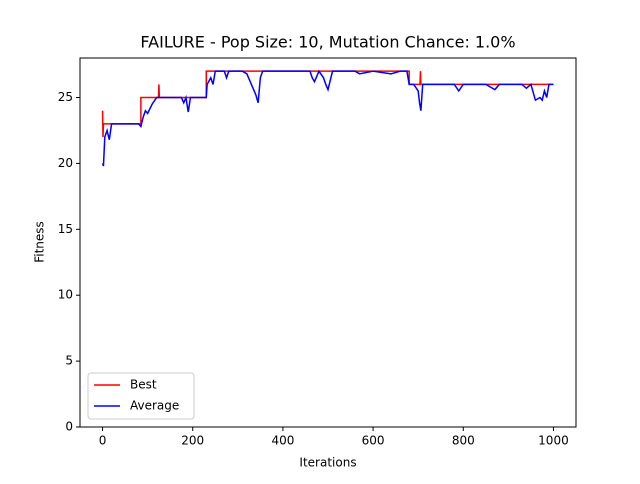  What do you see at coordinates (103, 441) in the screenshot?
I see `x-tick-label: 0` at bounding box center [103, 441].